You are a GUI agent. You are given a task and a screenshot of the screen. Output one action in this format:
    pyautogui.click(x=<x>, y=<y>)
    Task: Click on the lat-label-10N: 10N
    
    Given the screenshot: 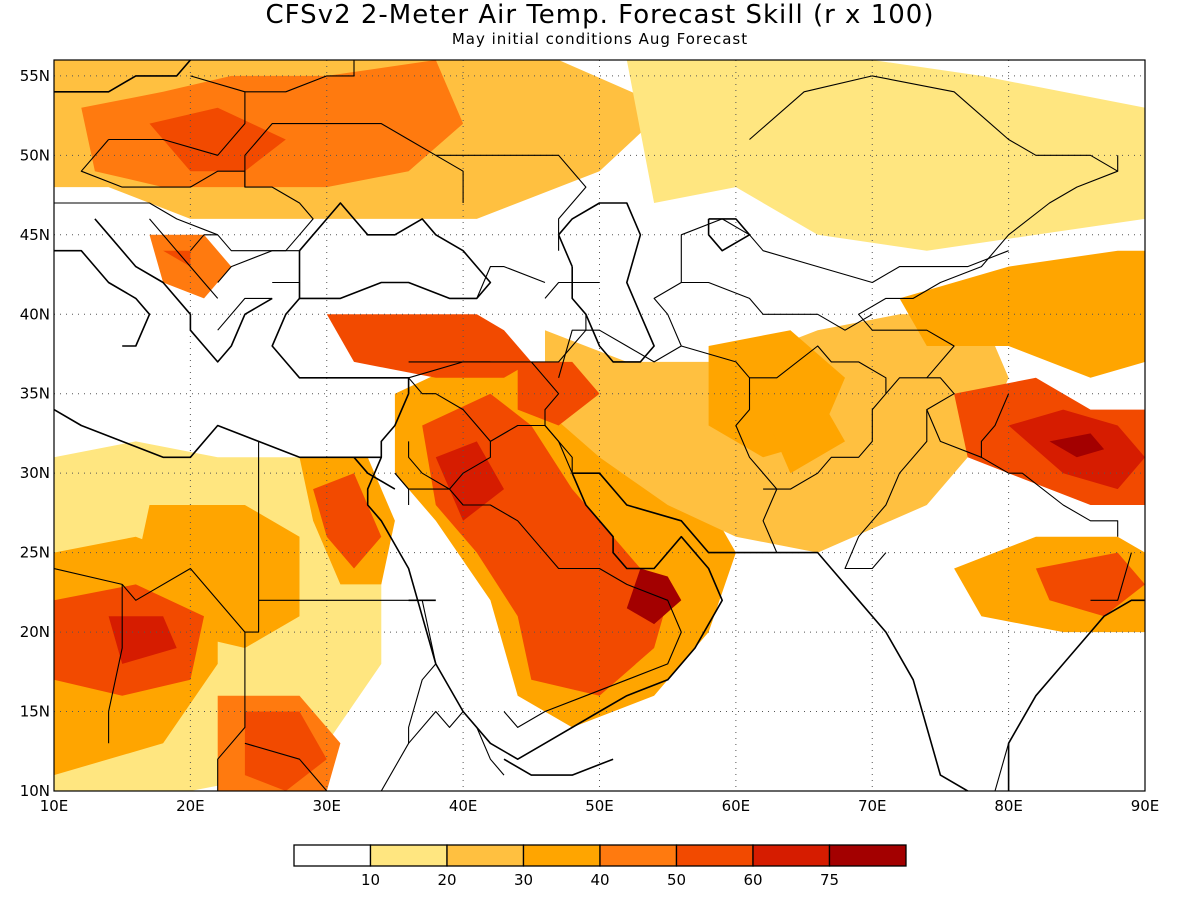 What is the action you would take?
    pyautogui.click(x=35, y=791)
    